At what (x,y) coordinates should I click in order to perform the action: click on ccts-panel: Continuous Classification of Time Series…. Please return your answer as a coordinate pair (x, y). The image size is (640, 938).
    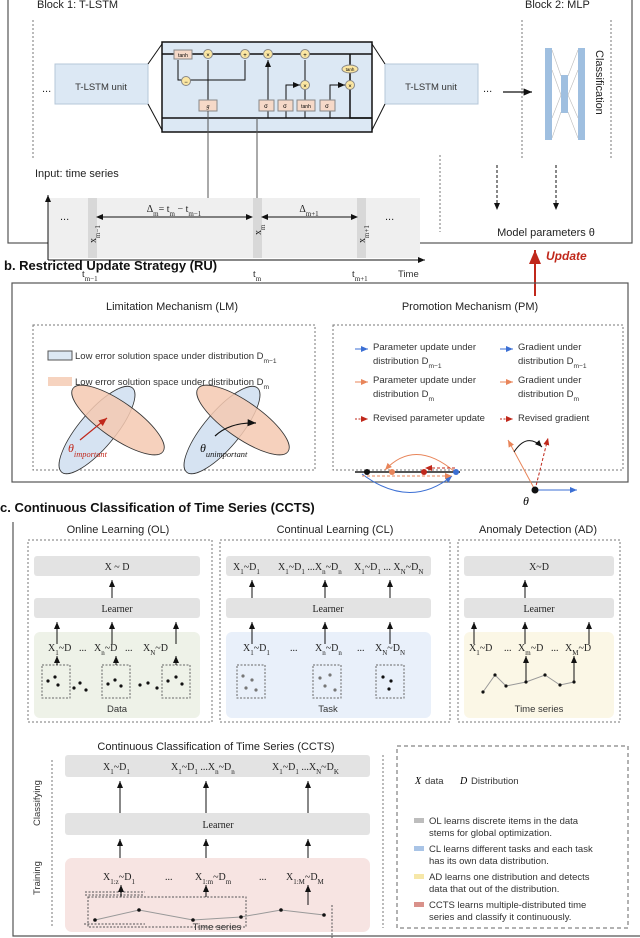
    Looking at the image, I should click on (208, 839).